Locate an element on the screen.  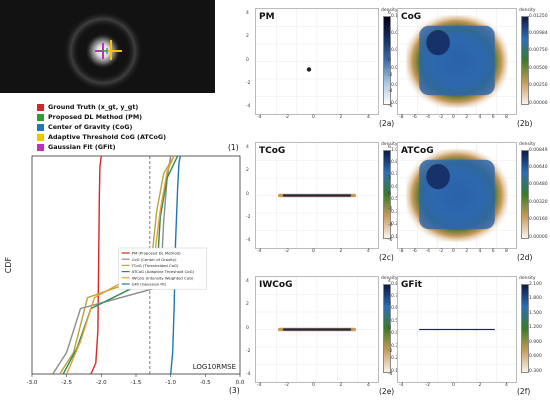
cdf-legend-label-4: IWCoG (Intensity Weighted CoG) is located at coordinates (163, 277).